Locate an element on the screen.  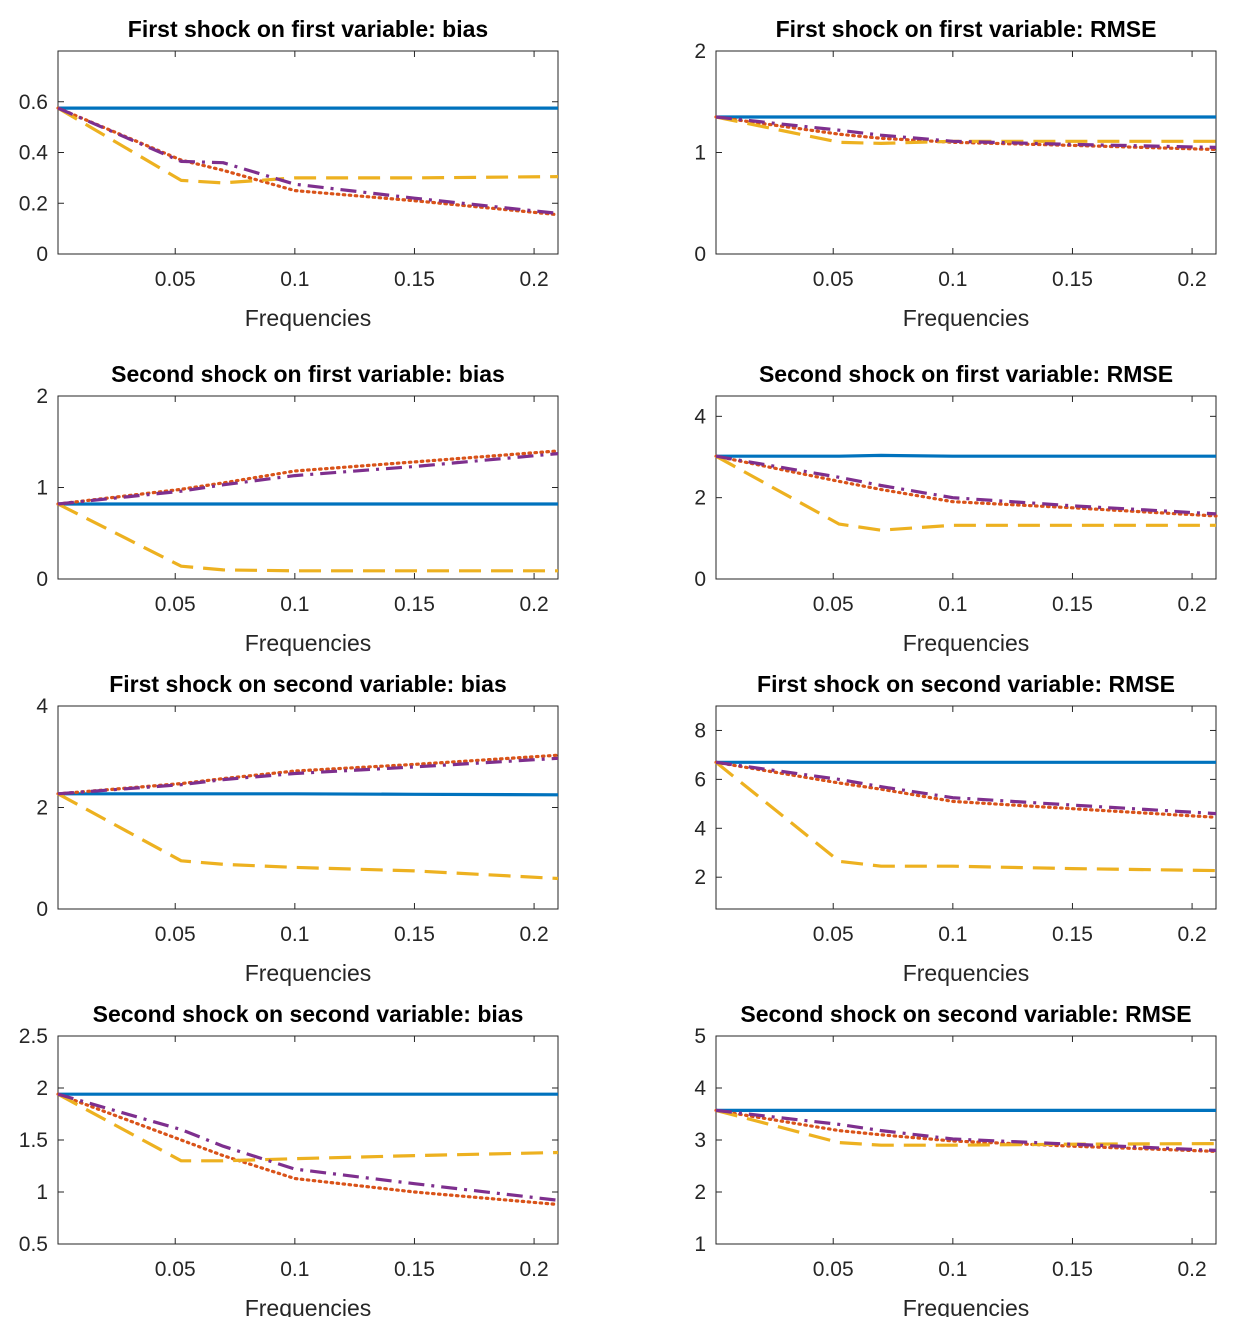
y-tick-label: 0.5 is located at coordinates (33, 1244).